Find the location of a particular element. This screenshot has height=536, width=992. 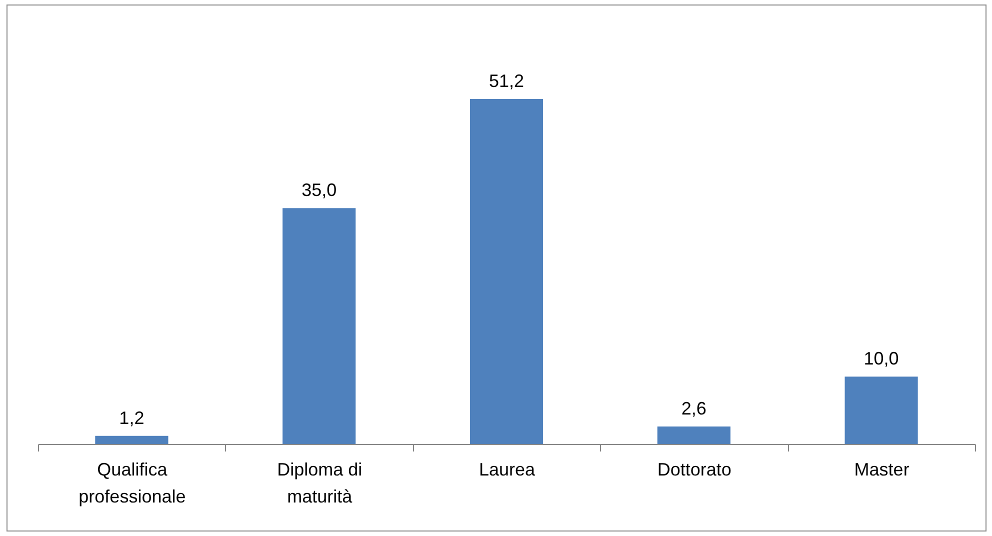

x-tick-label: Dottorato is located at coordinates (694, 470).